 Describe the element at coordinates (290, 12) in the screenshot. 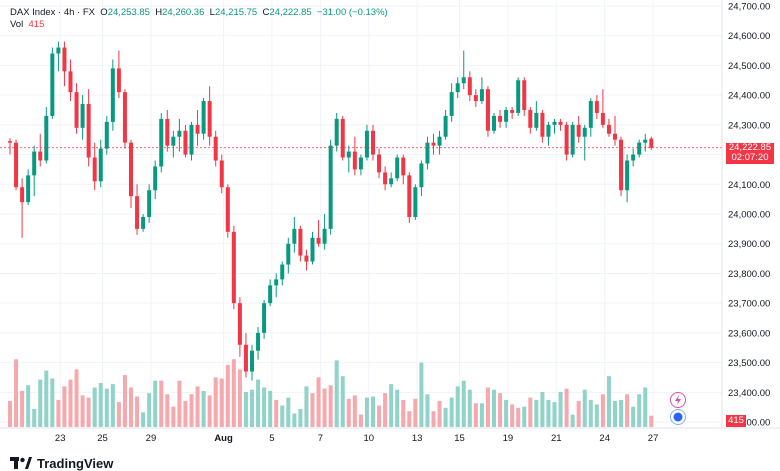

I see `close-value: 24,222.85` at that location.